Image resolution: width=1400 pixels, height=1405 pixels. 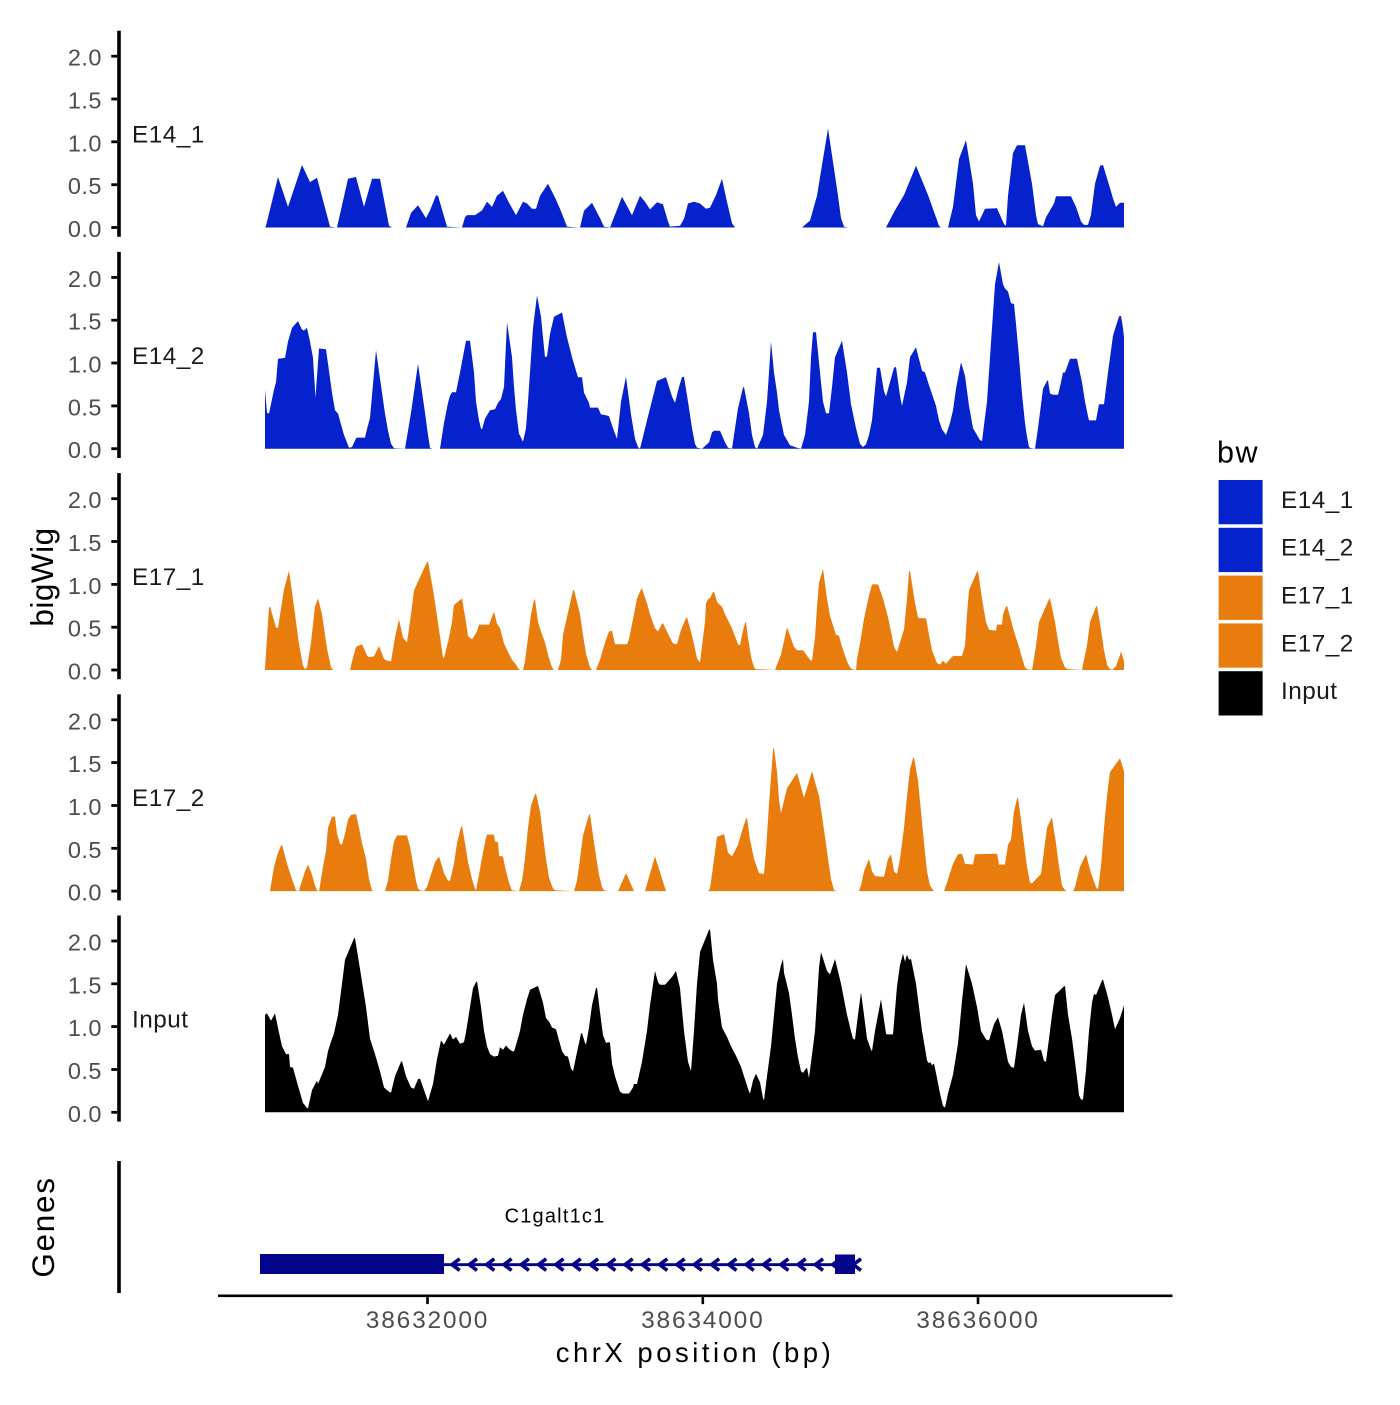 What do you see at coordinates (977, 1320) in the screenshot?
I see `svg-text: 38636000` at bounding box center [977, 1320].